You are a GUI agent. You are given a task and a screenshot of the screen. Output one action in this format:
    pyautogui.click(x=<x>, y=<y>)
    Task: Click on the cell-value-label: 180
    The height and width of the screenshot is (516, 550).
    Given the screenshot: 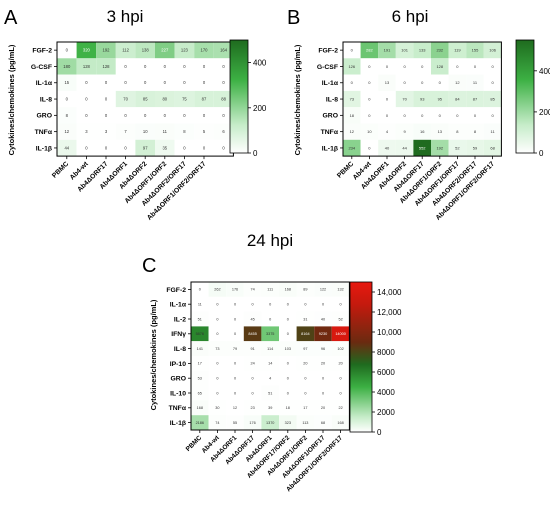 What is the action you would take?
    pyautogui.click(x=67, y=66)
    